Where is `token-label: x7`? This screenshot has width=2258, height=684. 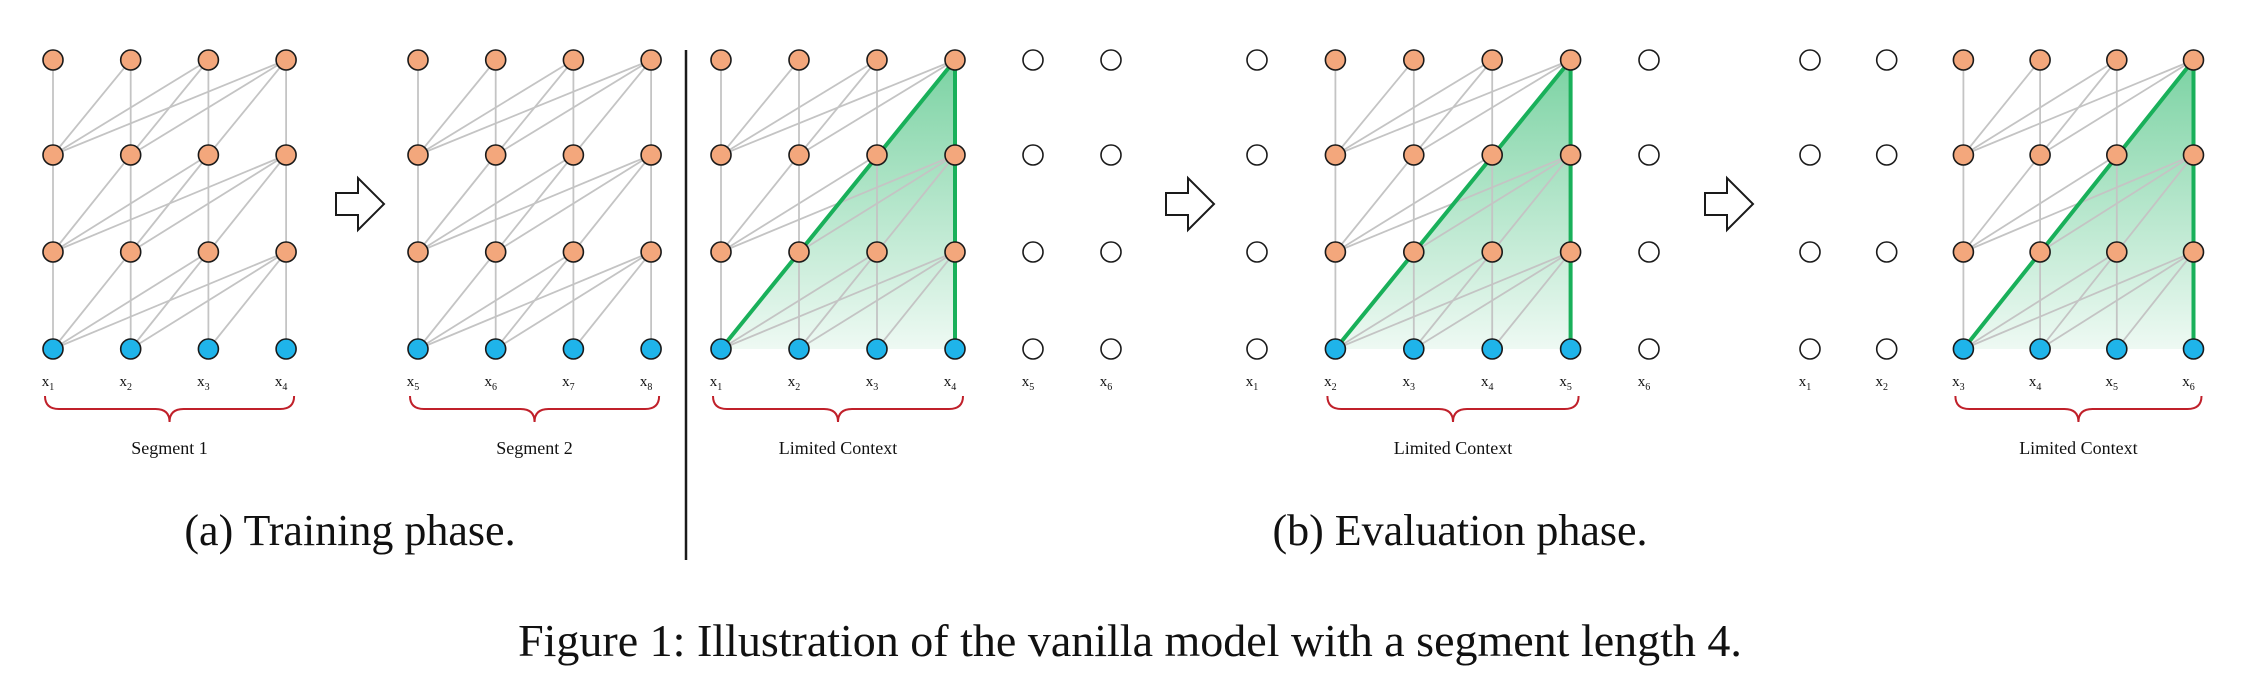
token-label: x7 is located at coordinates (568, 383).